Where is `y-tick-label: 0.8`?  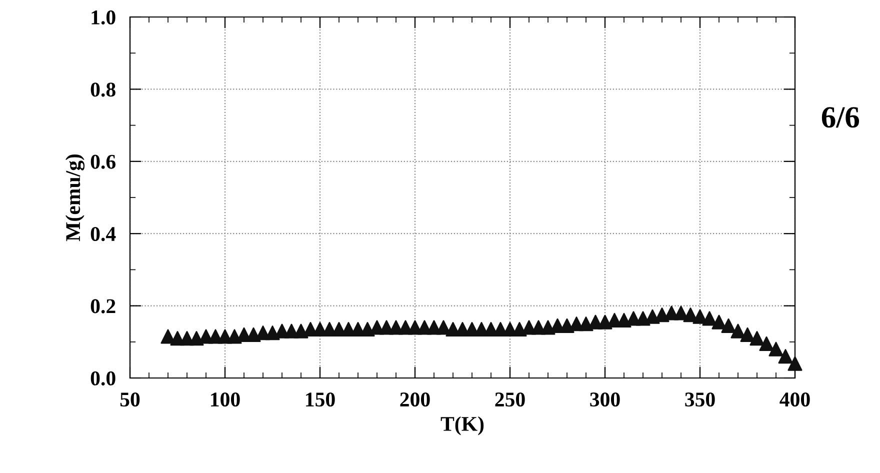 y-tick-label: 0.8 is located at coordinates (103, 89).